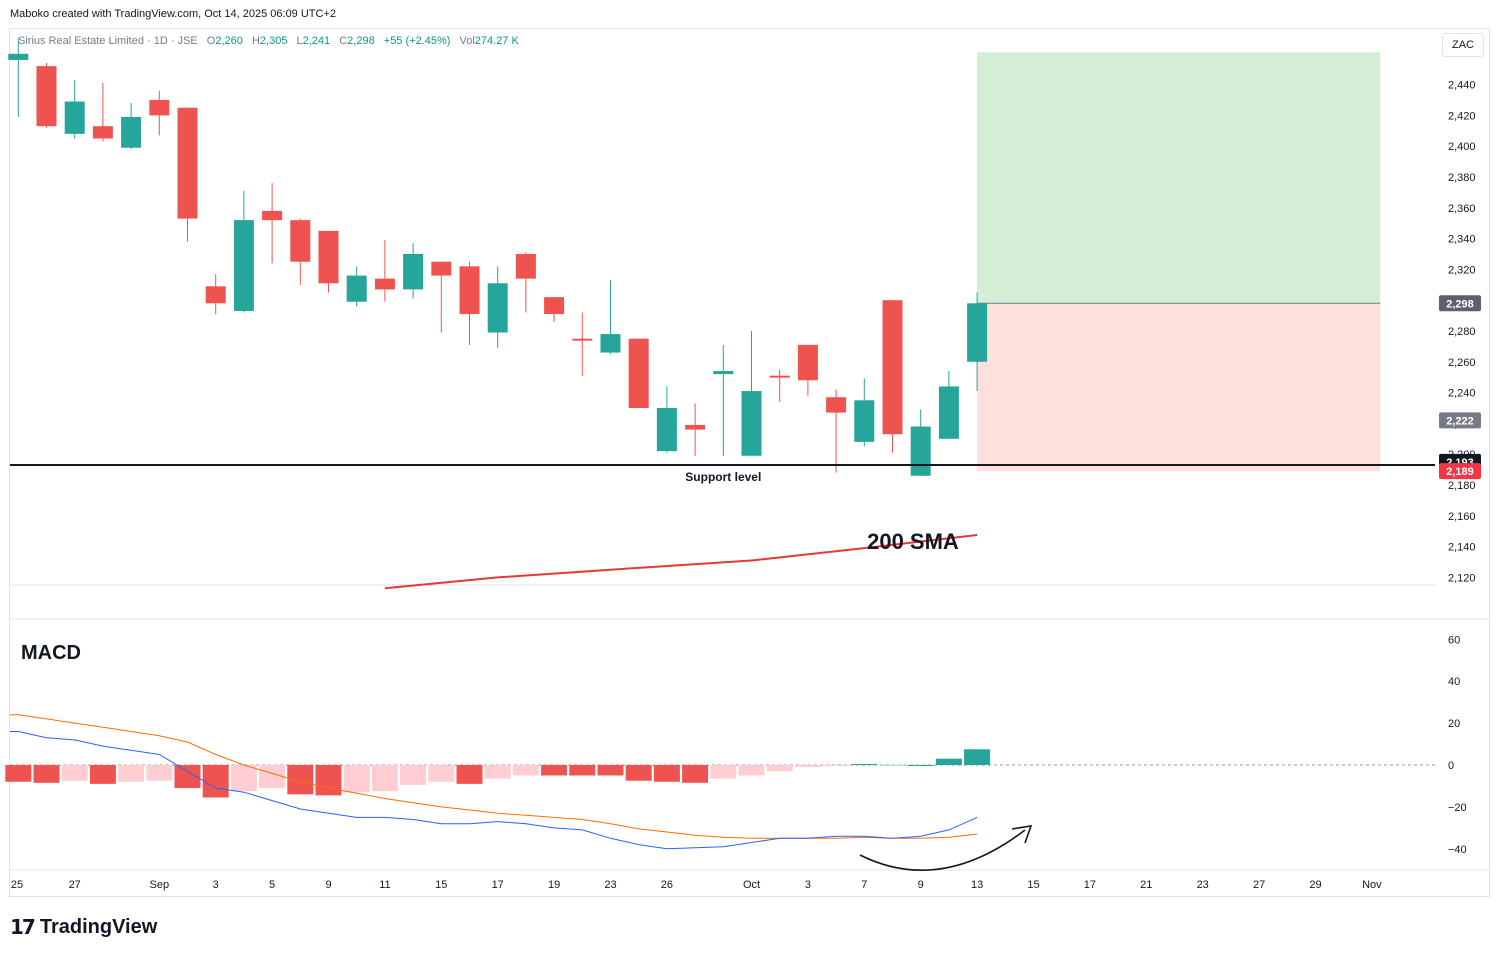 This screenshot has width=1500, height=958. I want to click on price-badge-label: 2,222, so click(1460, 421).